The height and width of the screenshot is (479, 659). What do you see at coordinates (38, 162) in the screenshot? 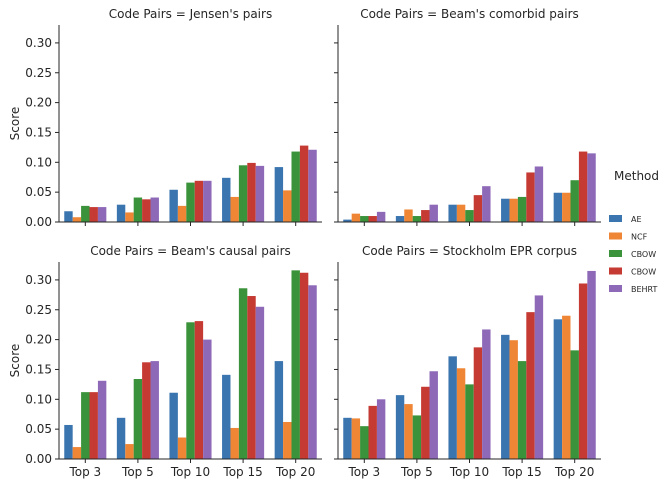
I see `y-tick-label: 0.10` at bounding box center [38, 162].